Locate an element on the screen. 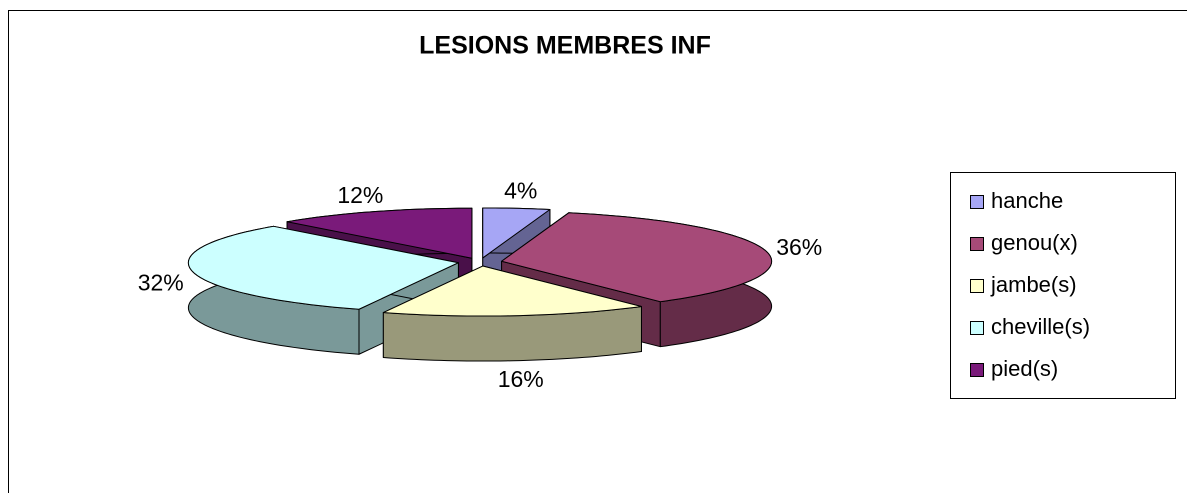 Image resolution: width=1187 pixels, height=493 pixels. legend-label: cheville(s) is located at coordinates (1040, 326).